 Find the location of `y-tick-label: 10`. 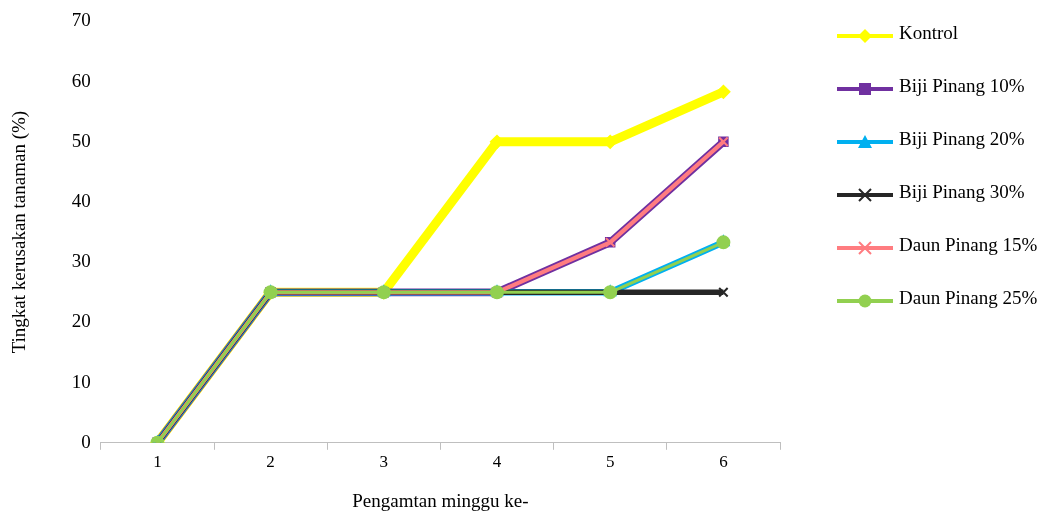

y-tick-label: 10 is located at coordinates (81, 381).